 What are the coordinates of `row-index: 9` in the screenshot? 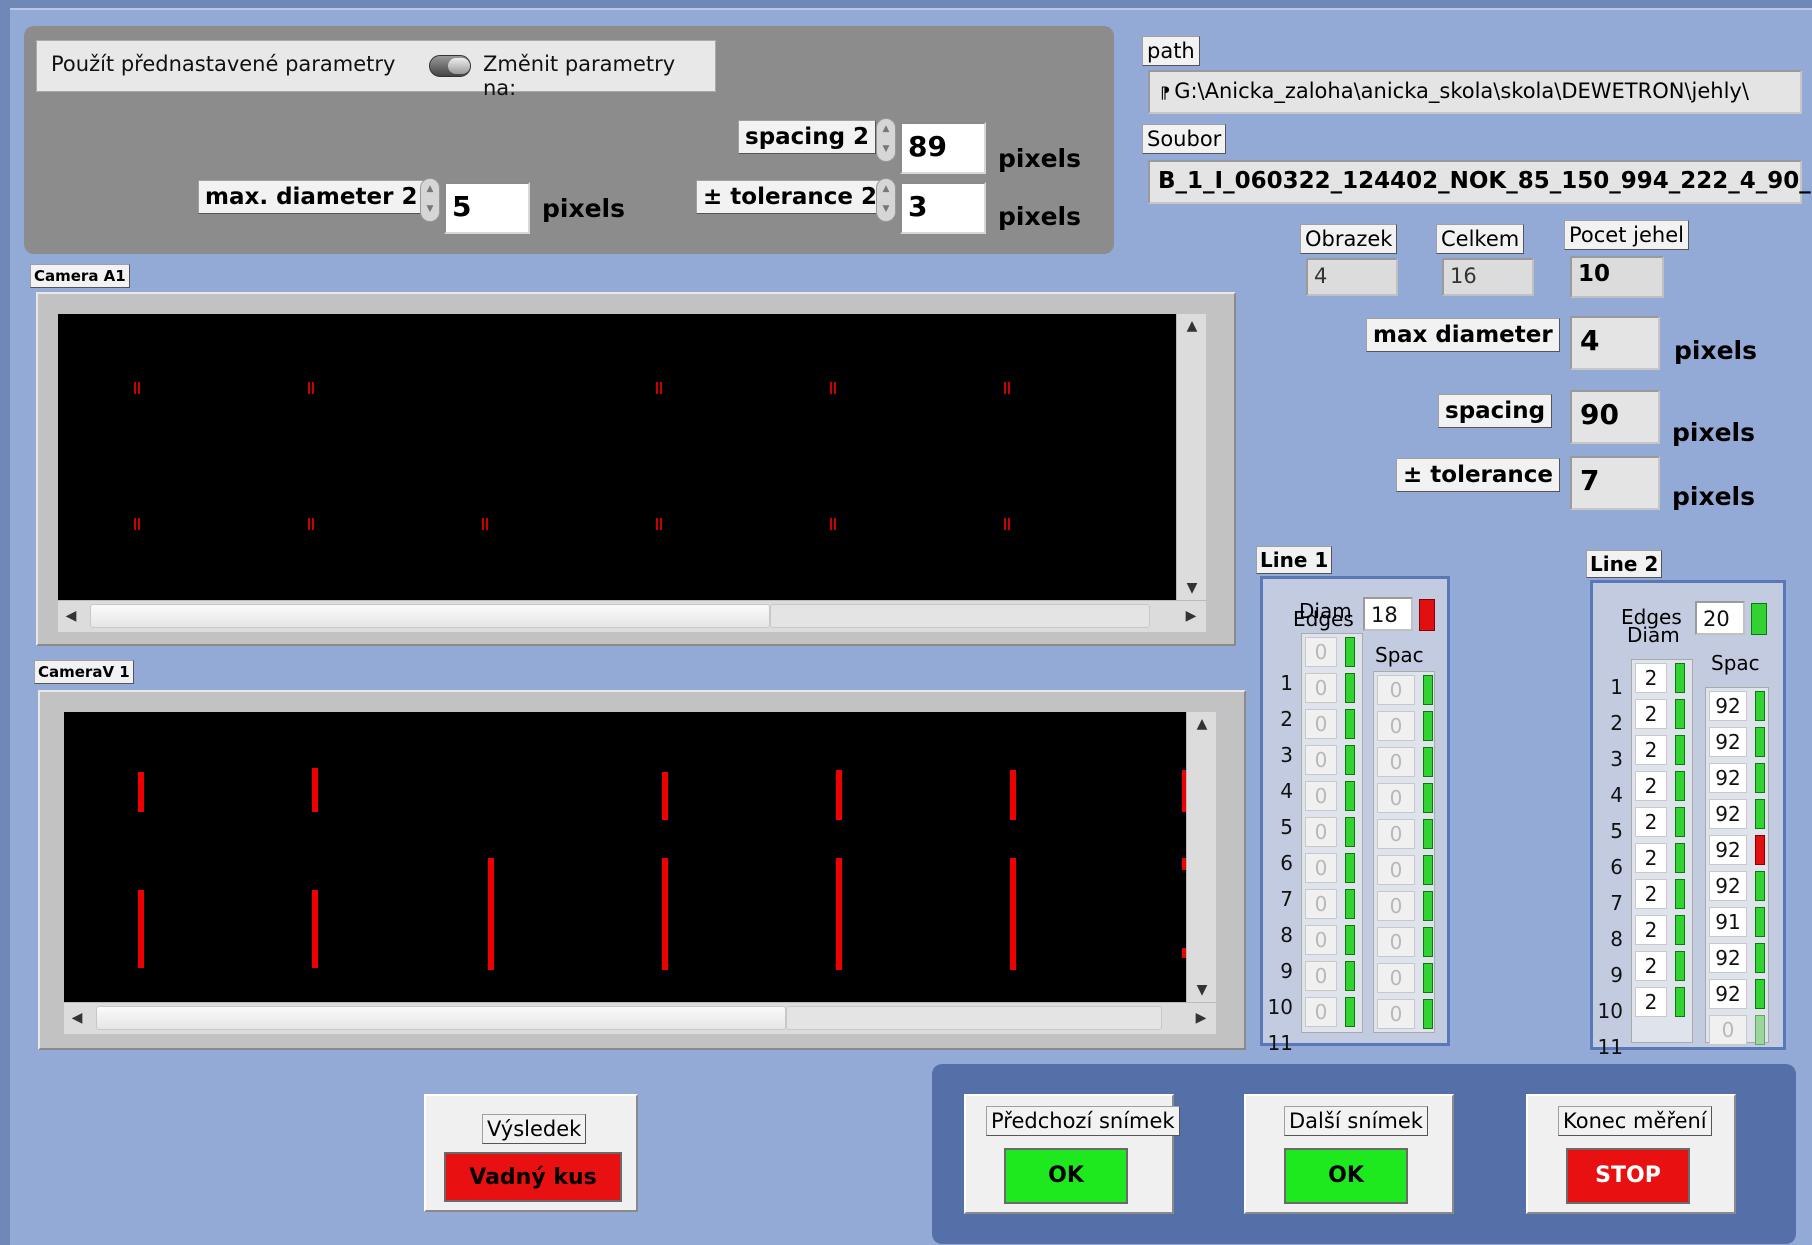 It's located at (1286, 971).